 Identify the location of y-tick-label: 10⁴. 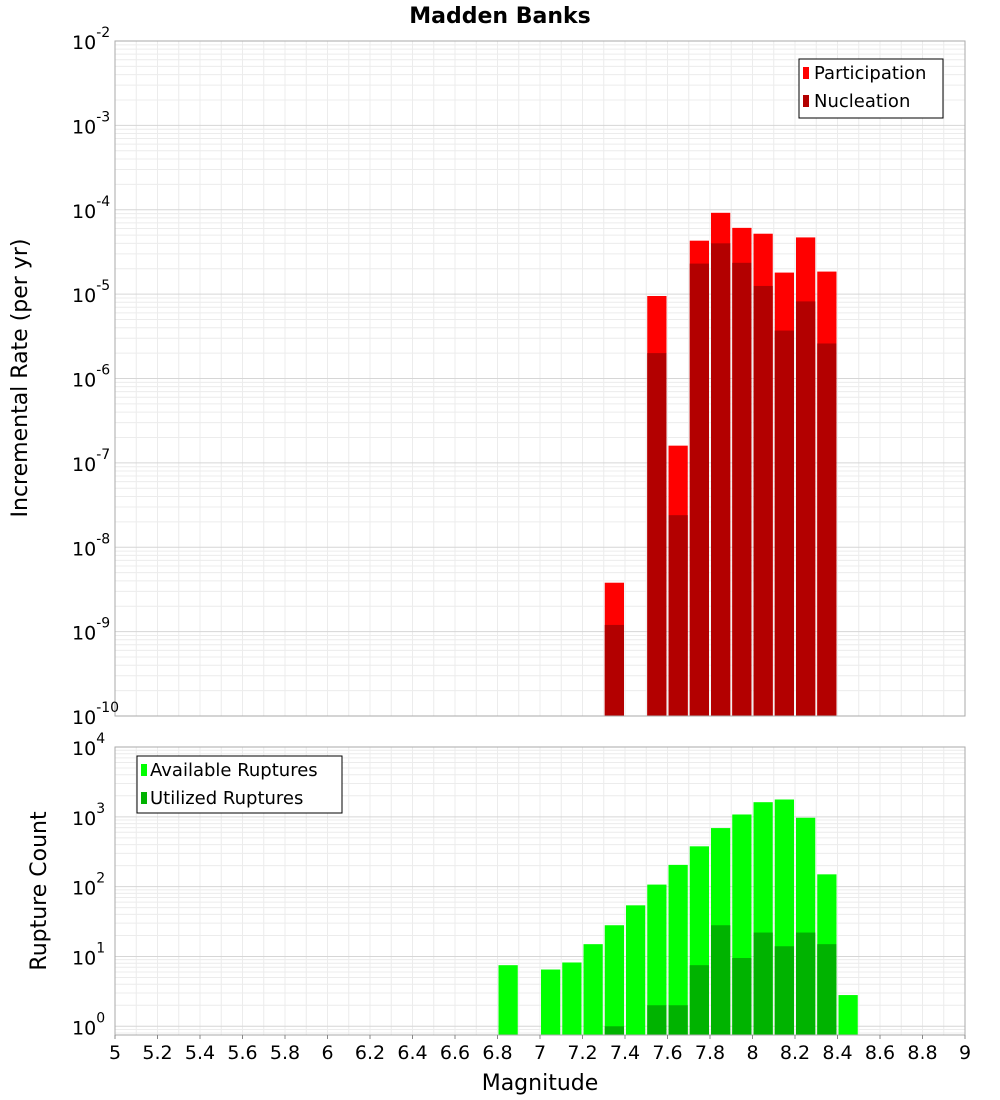
(88, 745).